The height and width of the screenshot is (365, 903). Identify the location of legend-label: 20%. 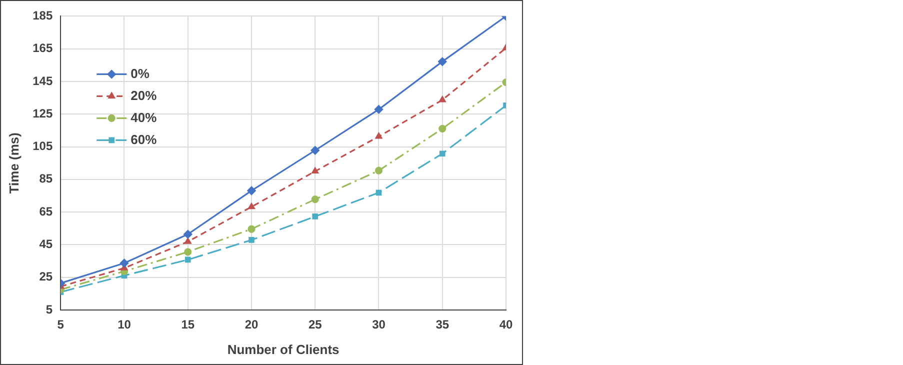
(144, 95).